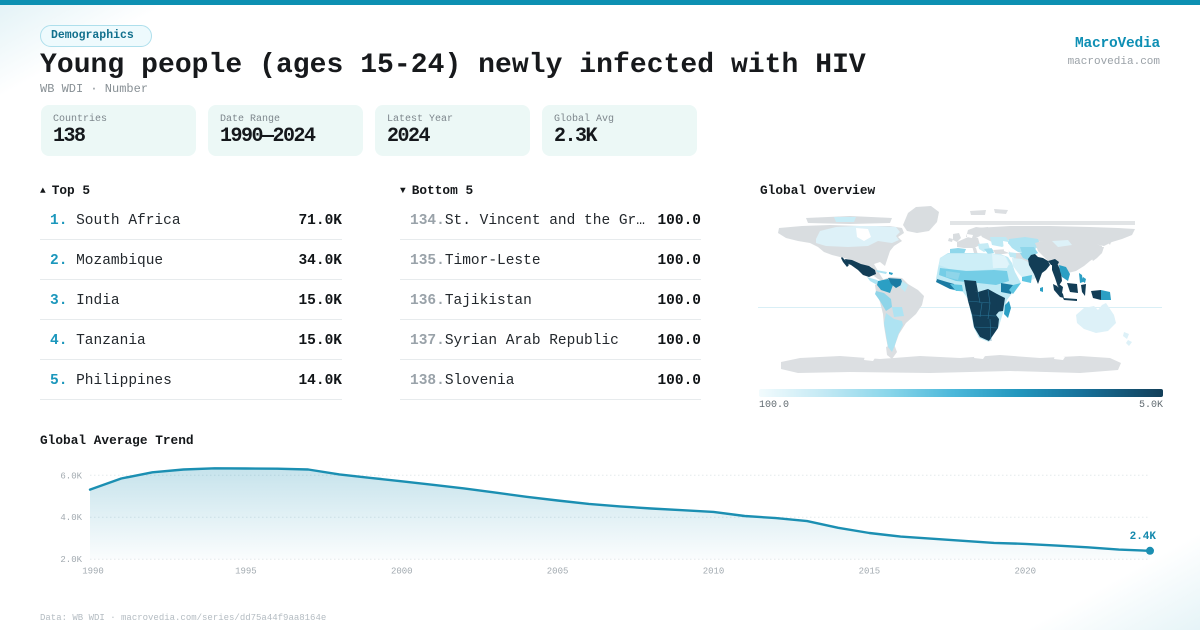 This screenshot has width=1200, height=630. What do you see at coordinates (71, 476) in the screenshot?
I see `svg-text: 6.0K` at bounding box center [71, 476].